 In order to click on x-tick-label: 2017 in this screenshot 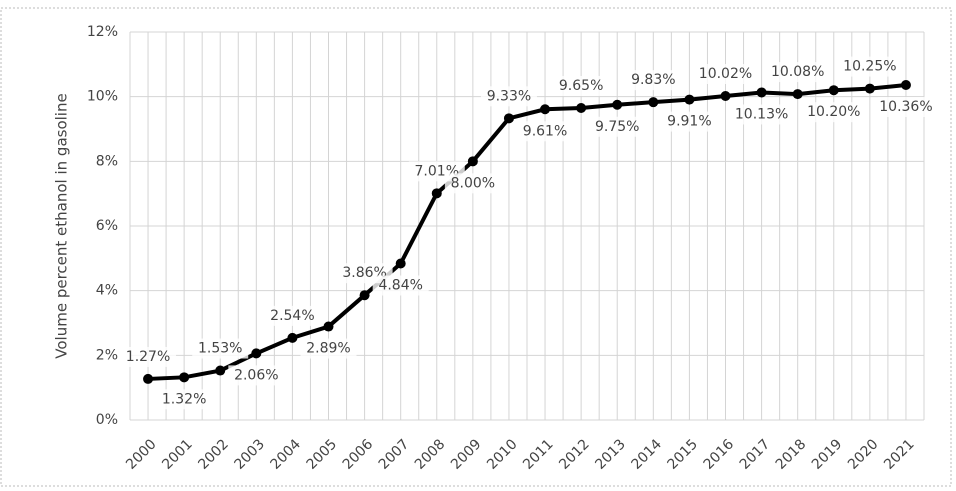, I will do `click(755, 454)`.